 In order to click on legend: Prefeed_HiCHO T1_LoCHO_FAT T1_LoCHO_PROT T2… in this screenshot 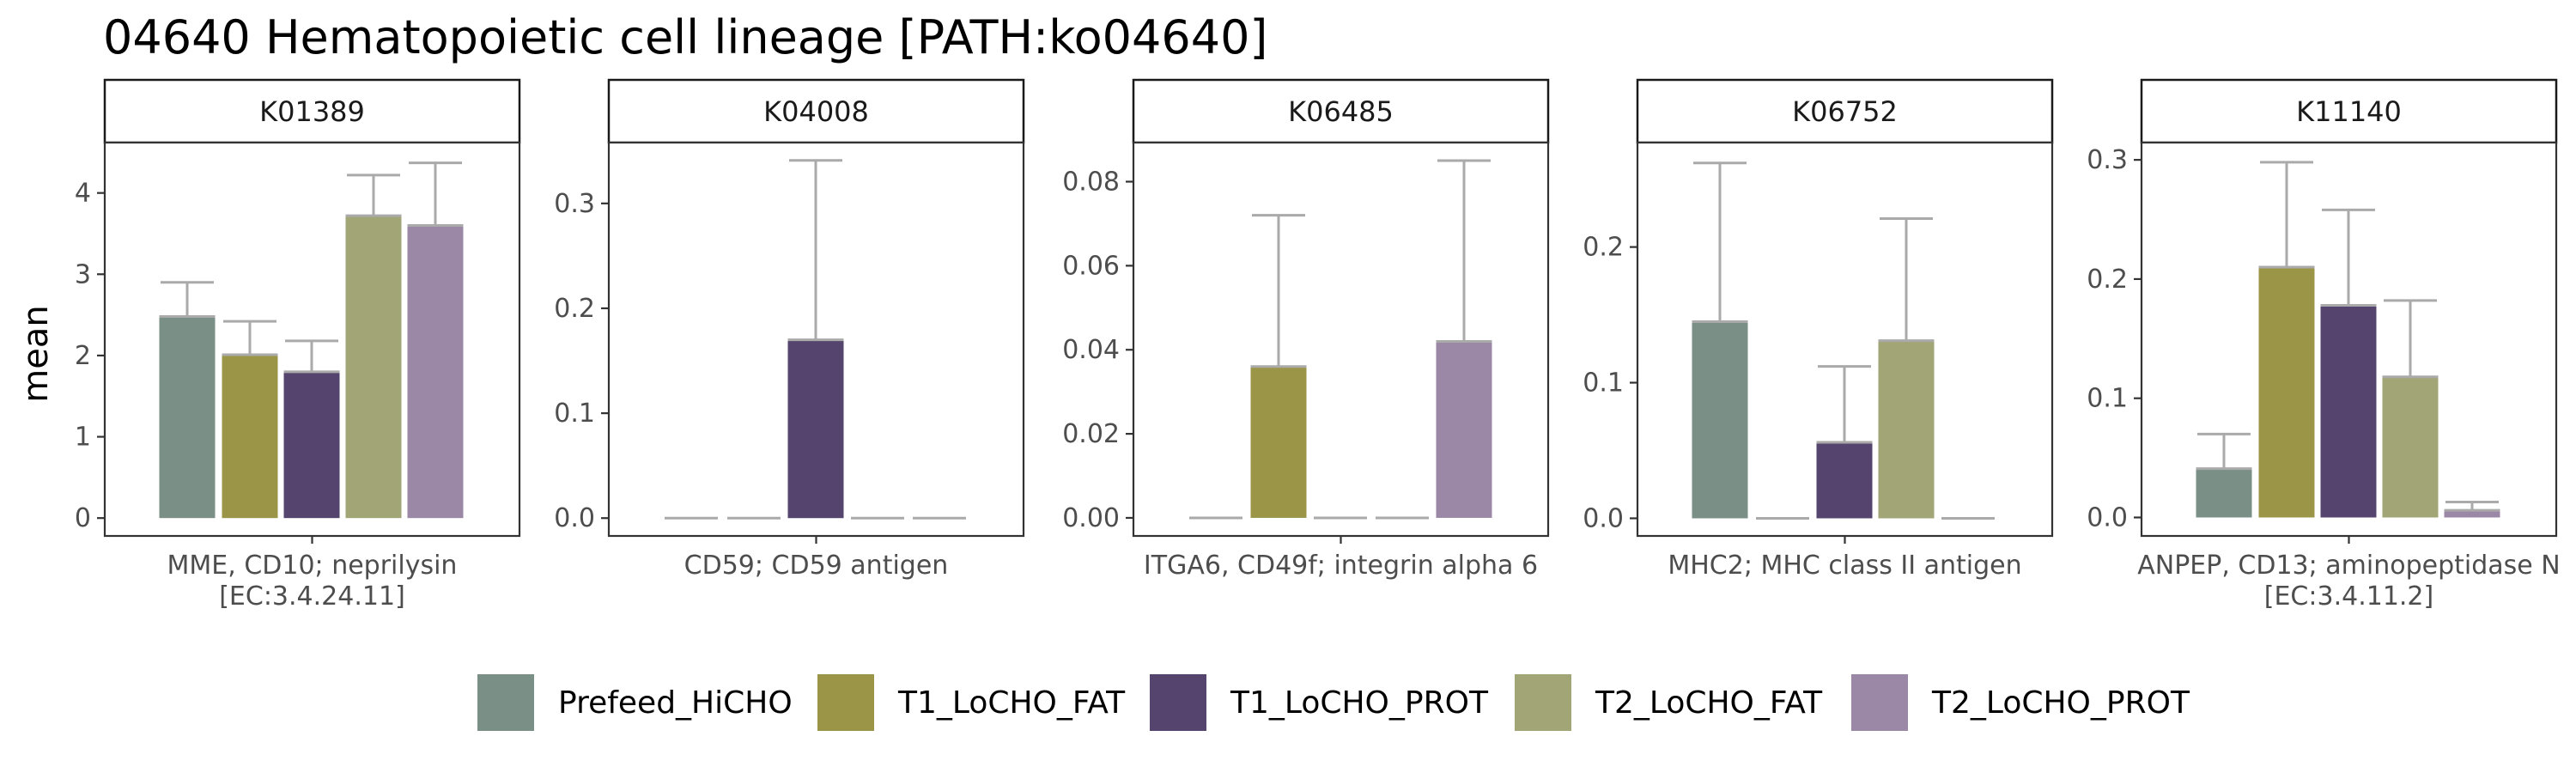, I will do `click(1334, 702)`.